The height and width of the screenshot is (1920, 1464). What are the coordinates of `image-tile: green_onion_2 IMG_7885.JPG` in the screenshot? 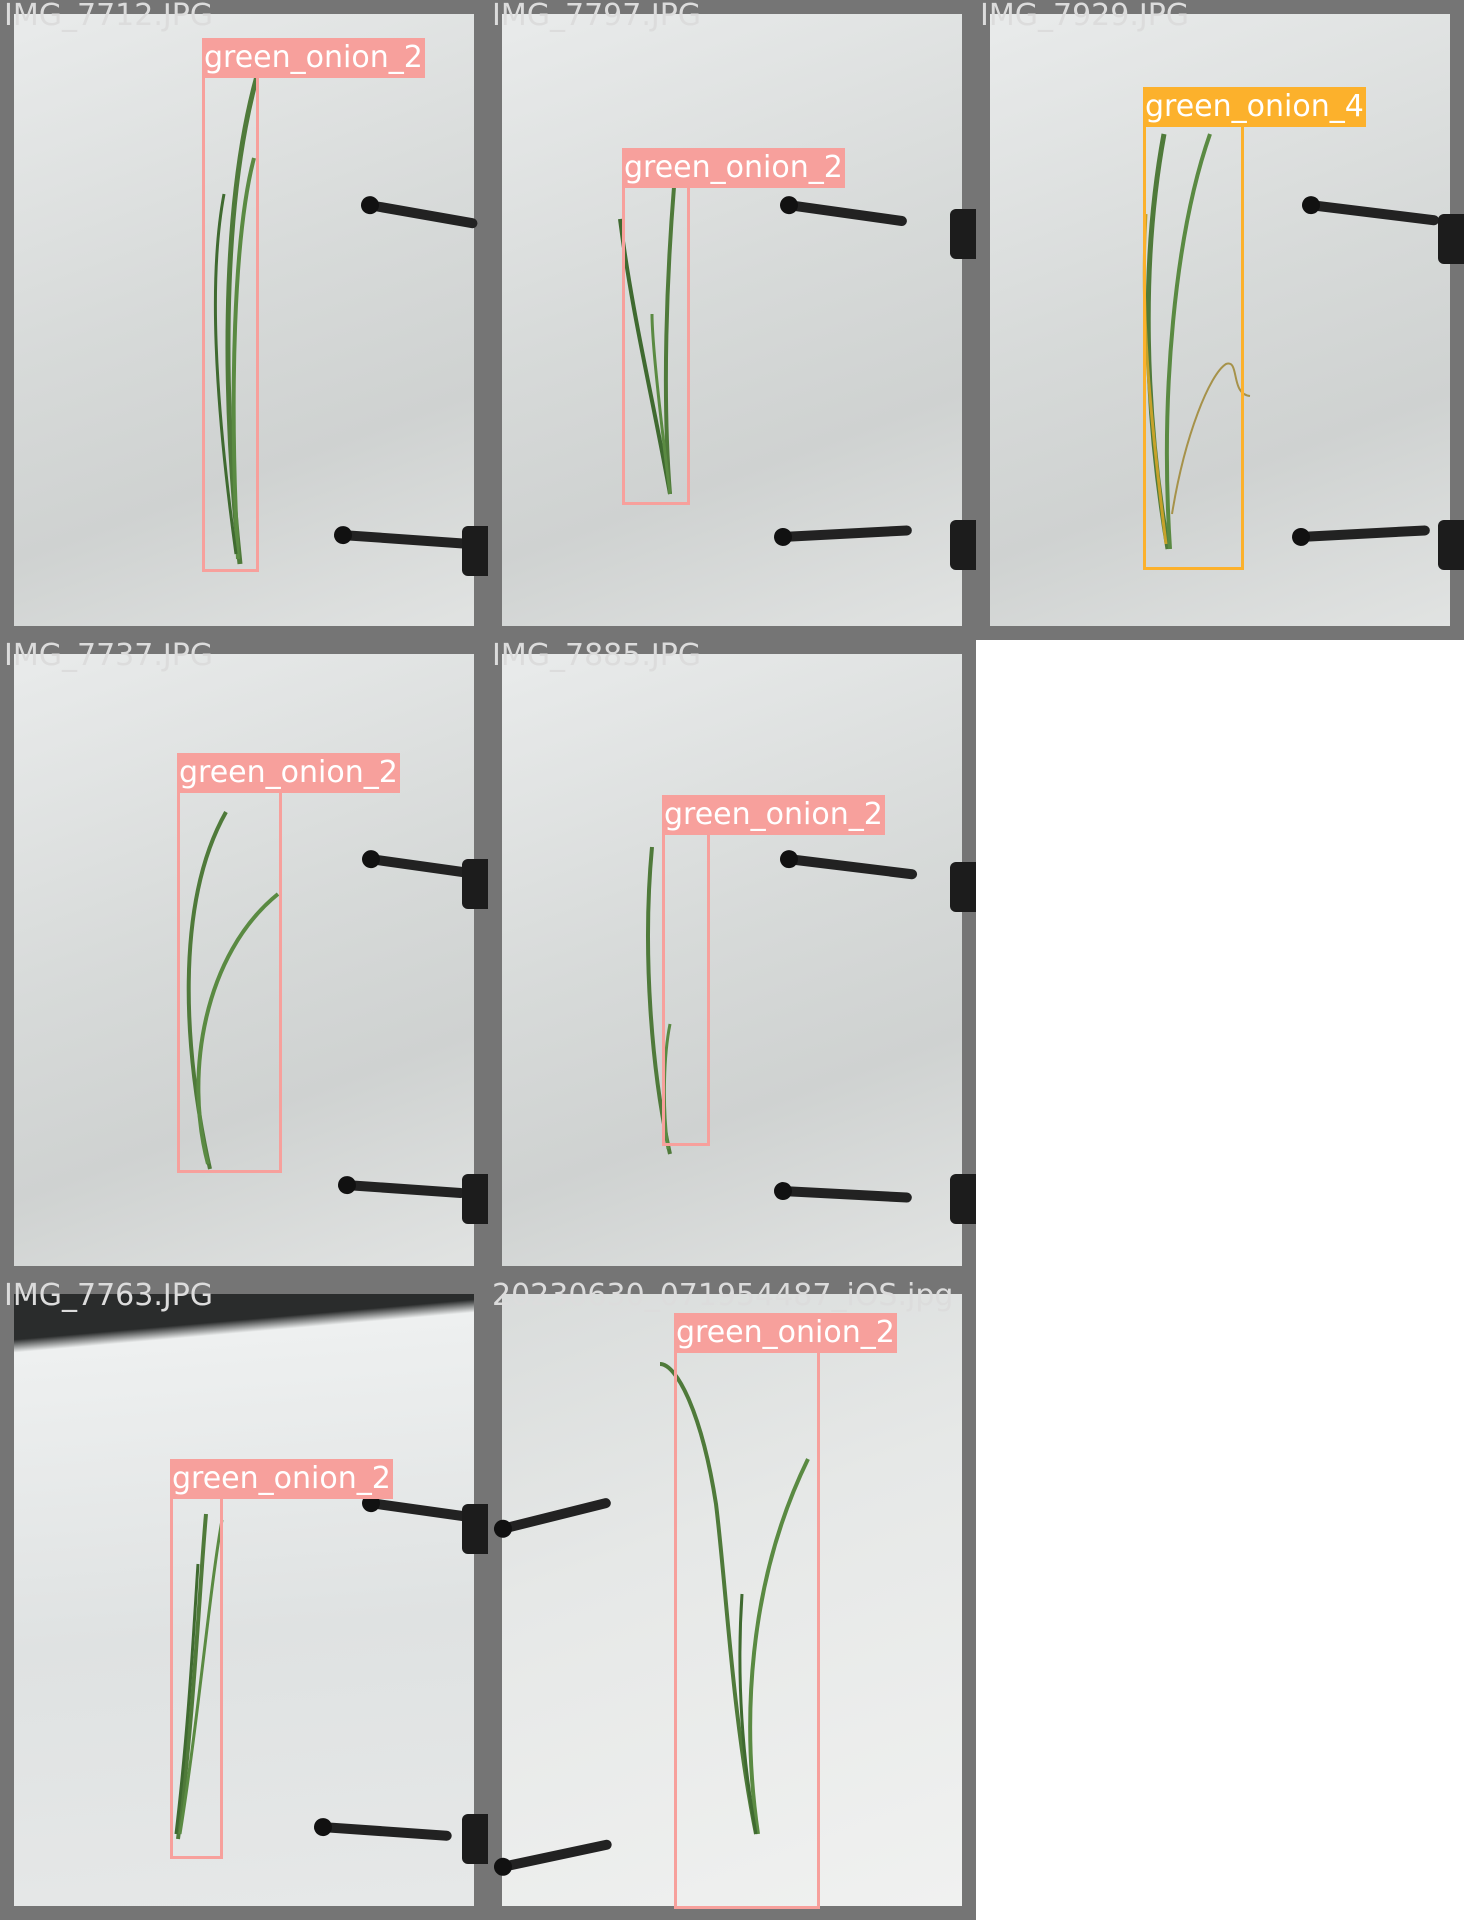 It's located at (732, 960).